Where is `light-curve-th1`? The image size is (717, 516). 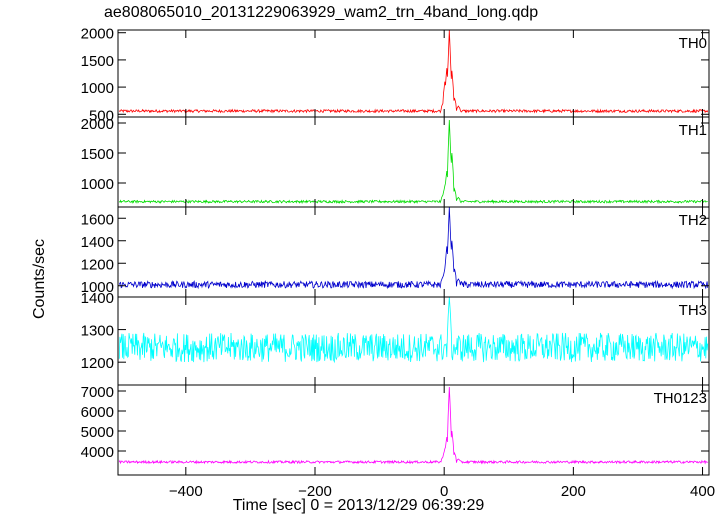 light-curve-th1 is located at coordinates (413, 162).